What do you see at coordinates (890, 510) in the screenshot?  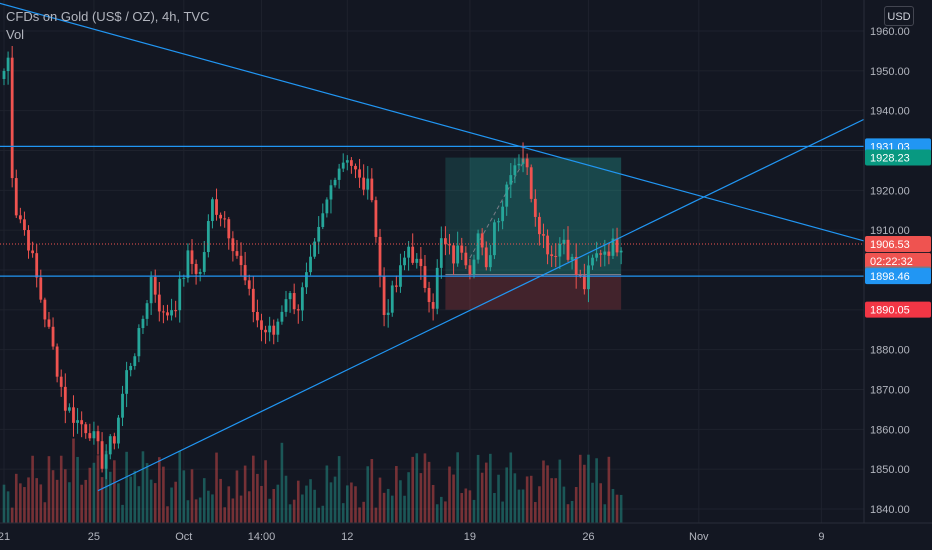 I see `y-tick-label: 1840.00` at bounding box center [890, 510].